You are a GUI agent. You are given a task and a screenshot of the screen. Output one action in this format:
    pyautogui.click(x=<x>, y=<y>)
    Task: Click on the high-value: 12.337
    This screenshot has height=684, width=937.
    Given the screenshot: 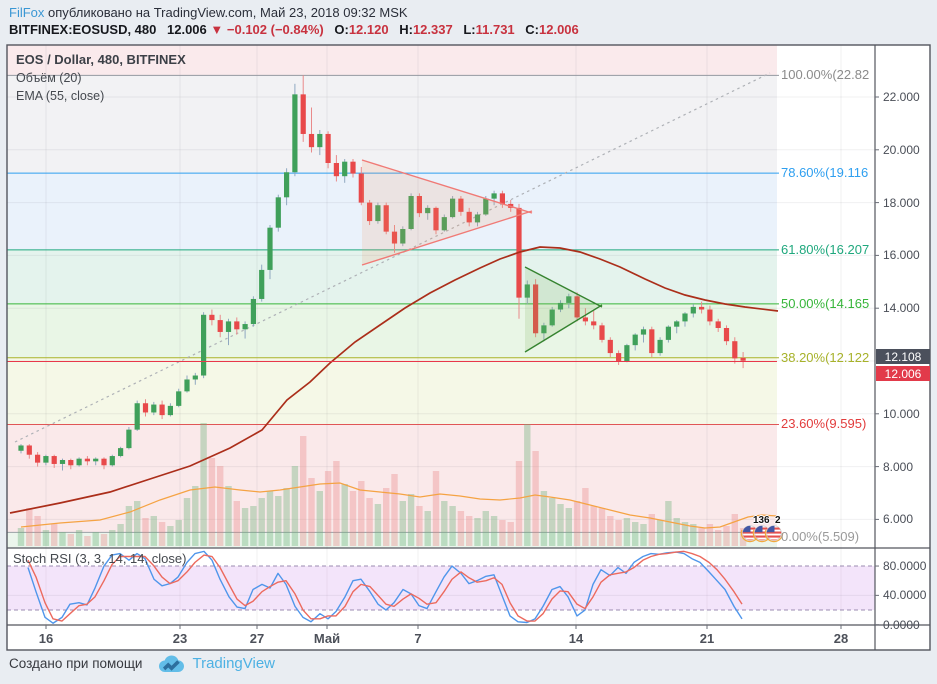 What is the action you would take?
    pyautogui.click(x=432, y=29)
    